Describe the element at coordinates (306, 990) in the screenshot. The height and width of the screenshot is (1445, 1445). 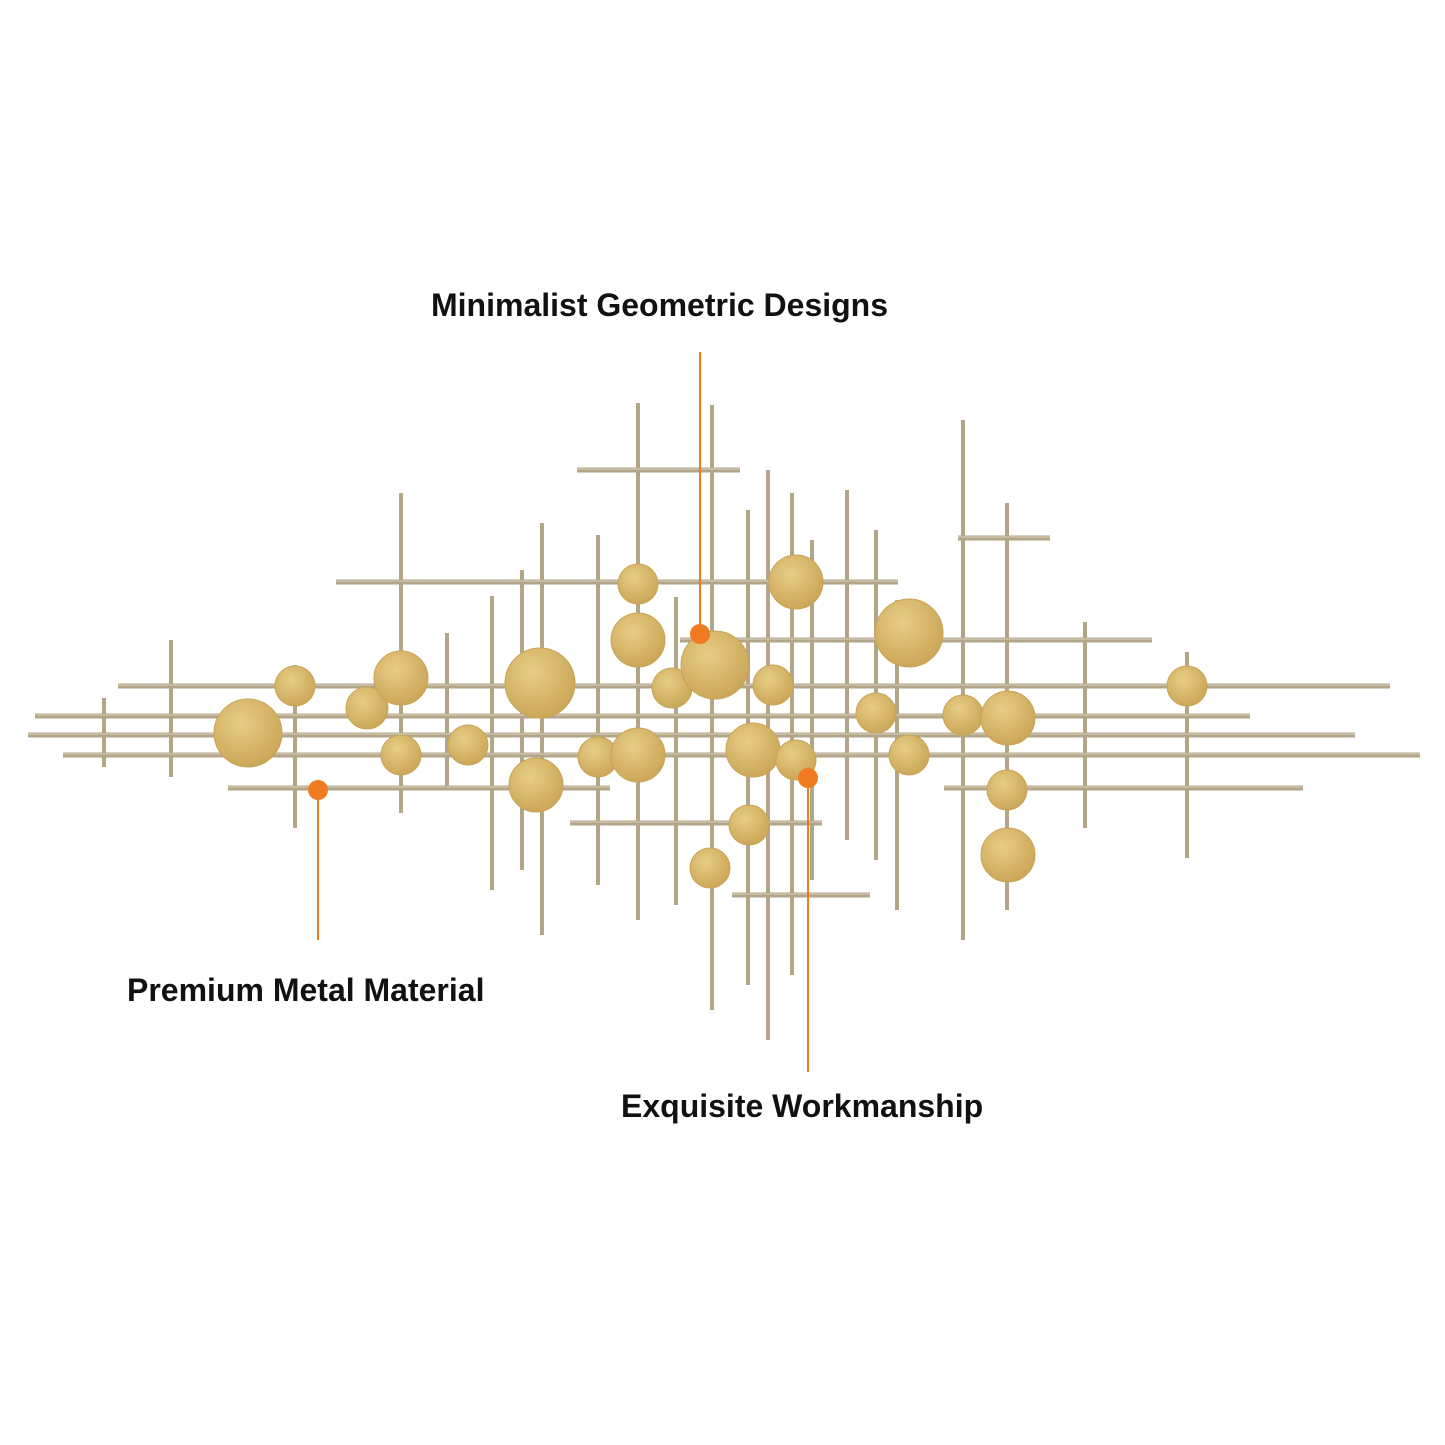
I see `callout-label-left: Premium Metal Material` at that location.